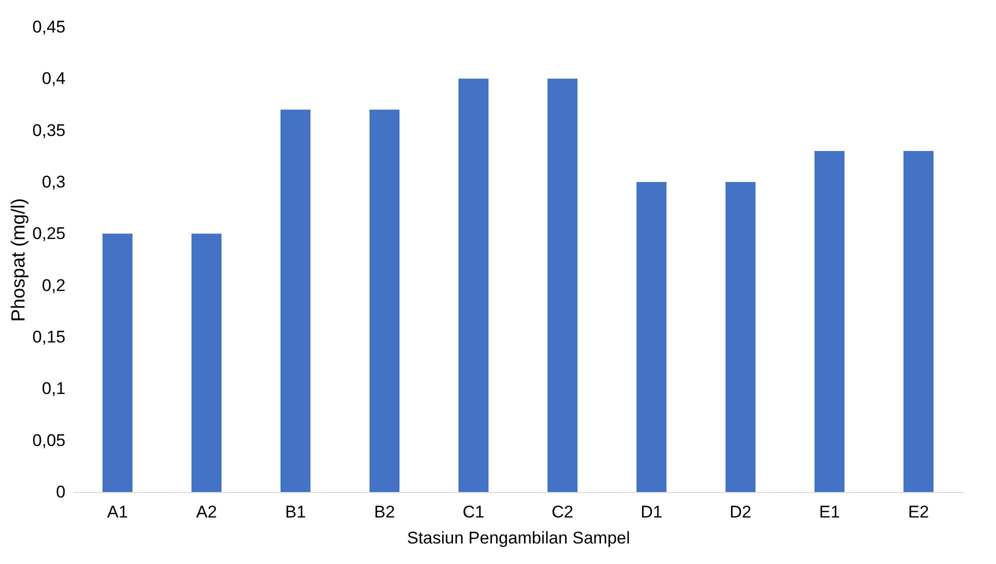  What do you see at coordinates (206, 512) in the screenshot?
I see `x-tick-label: A2` at bounding box center [206, 512].